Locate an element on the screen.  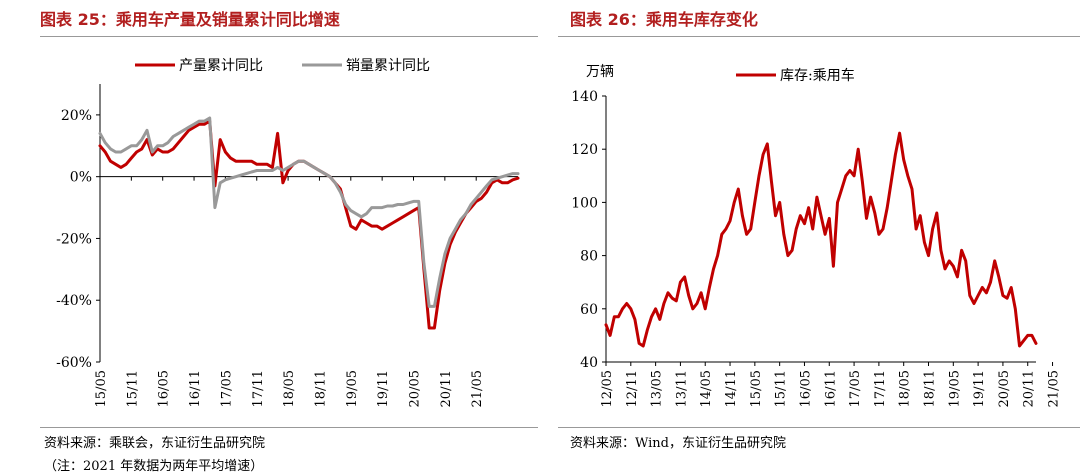
x-tick-label: 14/05 is located at coordinates (706, 388).